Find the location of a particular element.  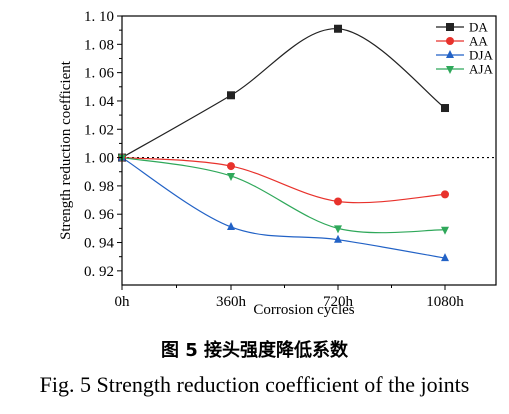

x-tick-label: 1080h is located at coordinates (445, 302).